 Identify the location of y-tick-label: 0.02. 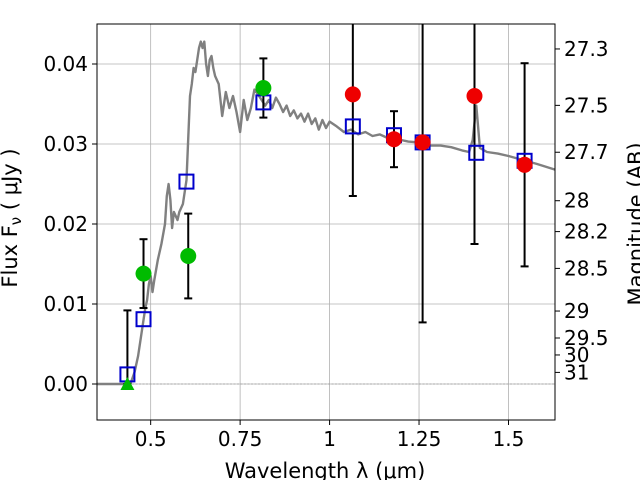
(65, 224).